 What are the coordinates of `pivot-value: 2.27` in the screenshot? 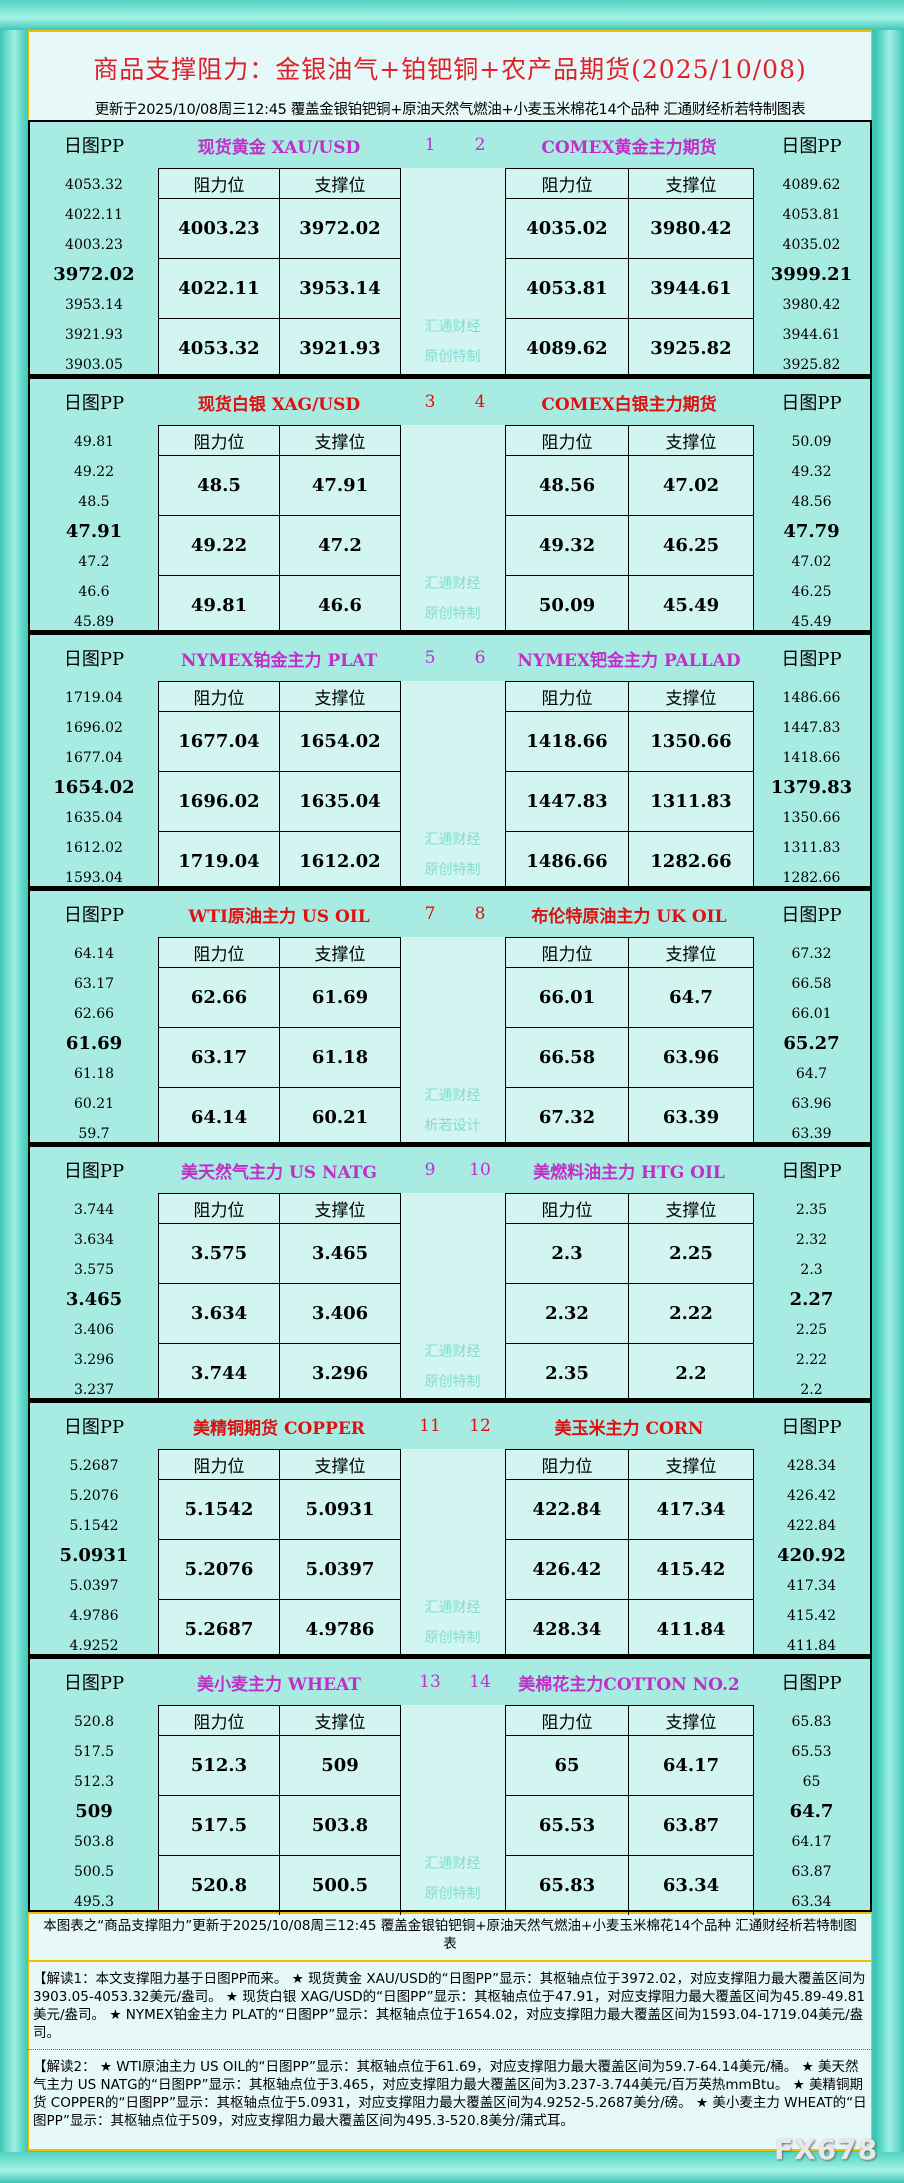 It's located at (811, 1299).